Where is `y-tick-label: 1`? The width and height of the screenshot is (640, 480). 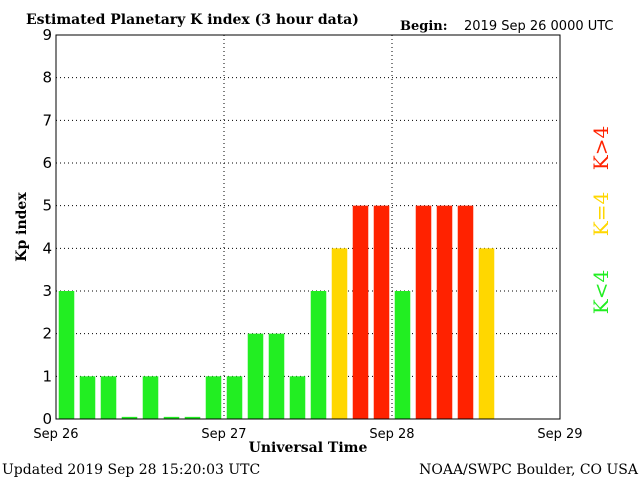 y-tick-label: 1 is located at coordinates (47, 376).